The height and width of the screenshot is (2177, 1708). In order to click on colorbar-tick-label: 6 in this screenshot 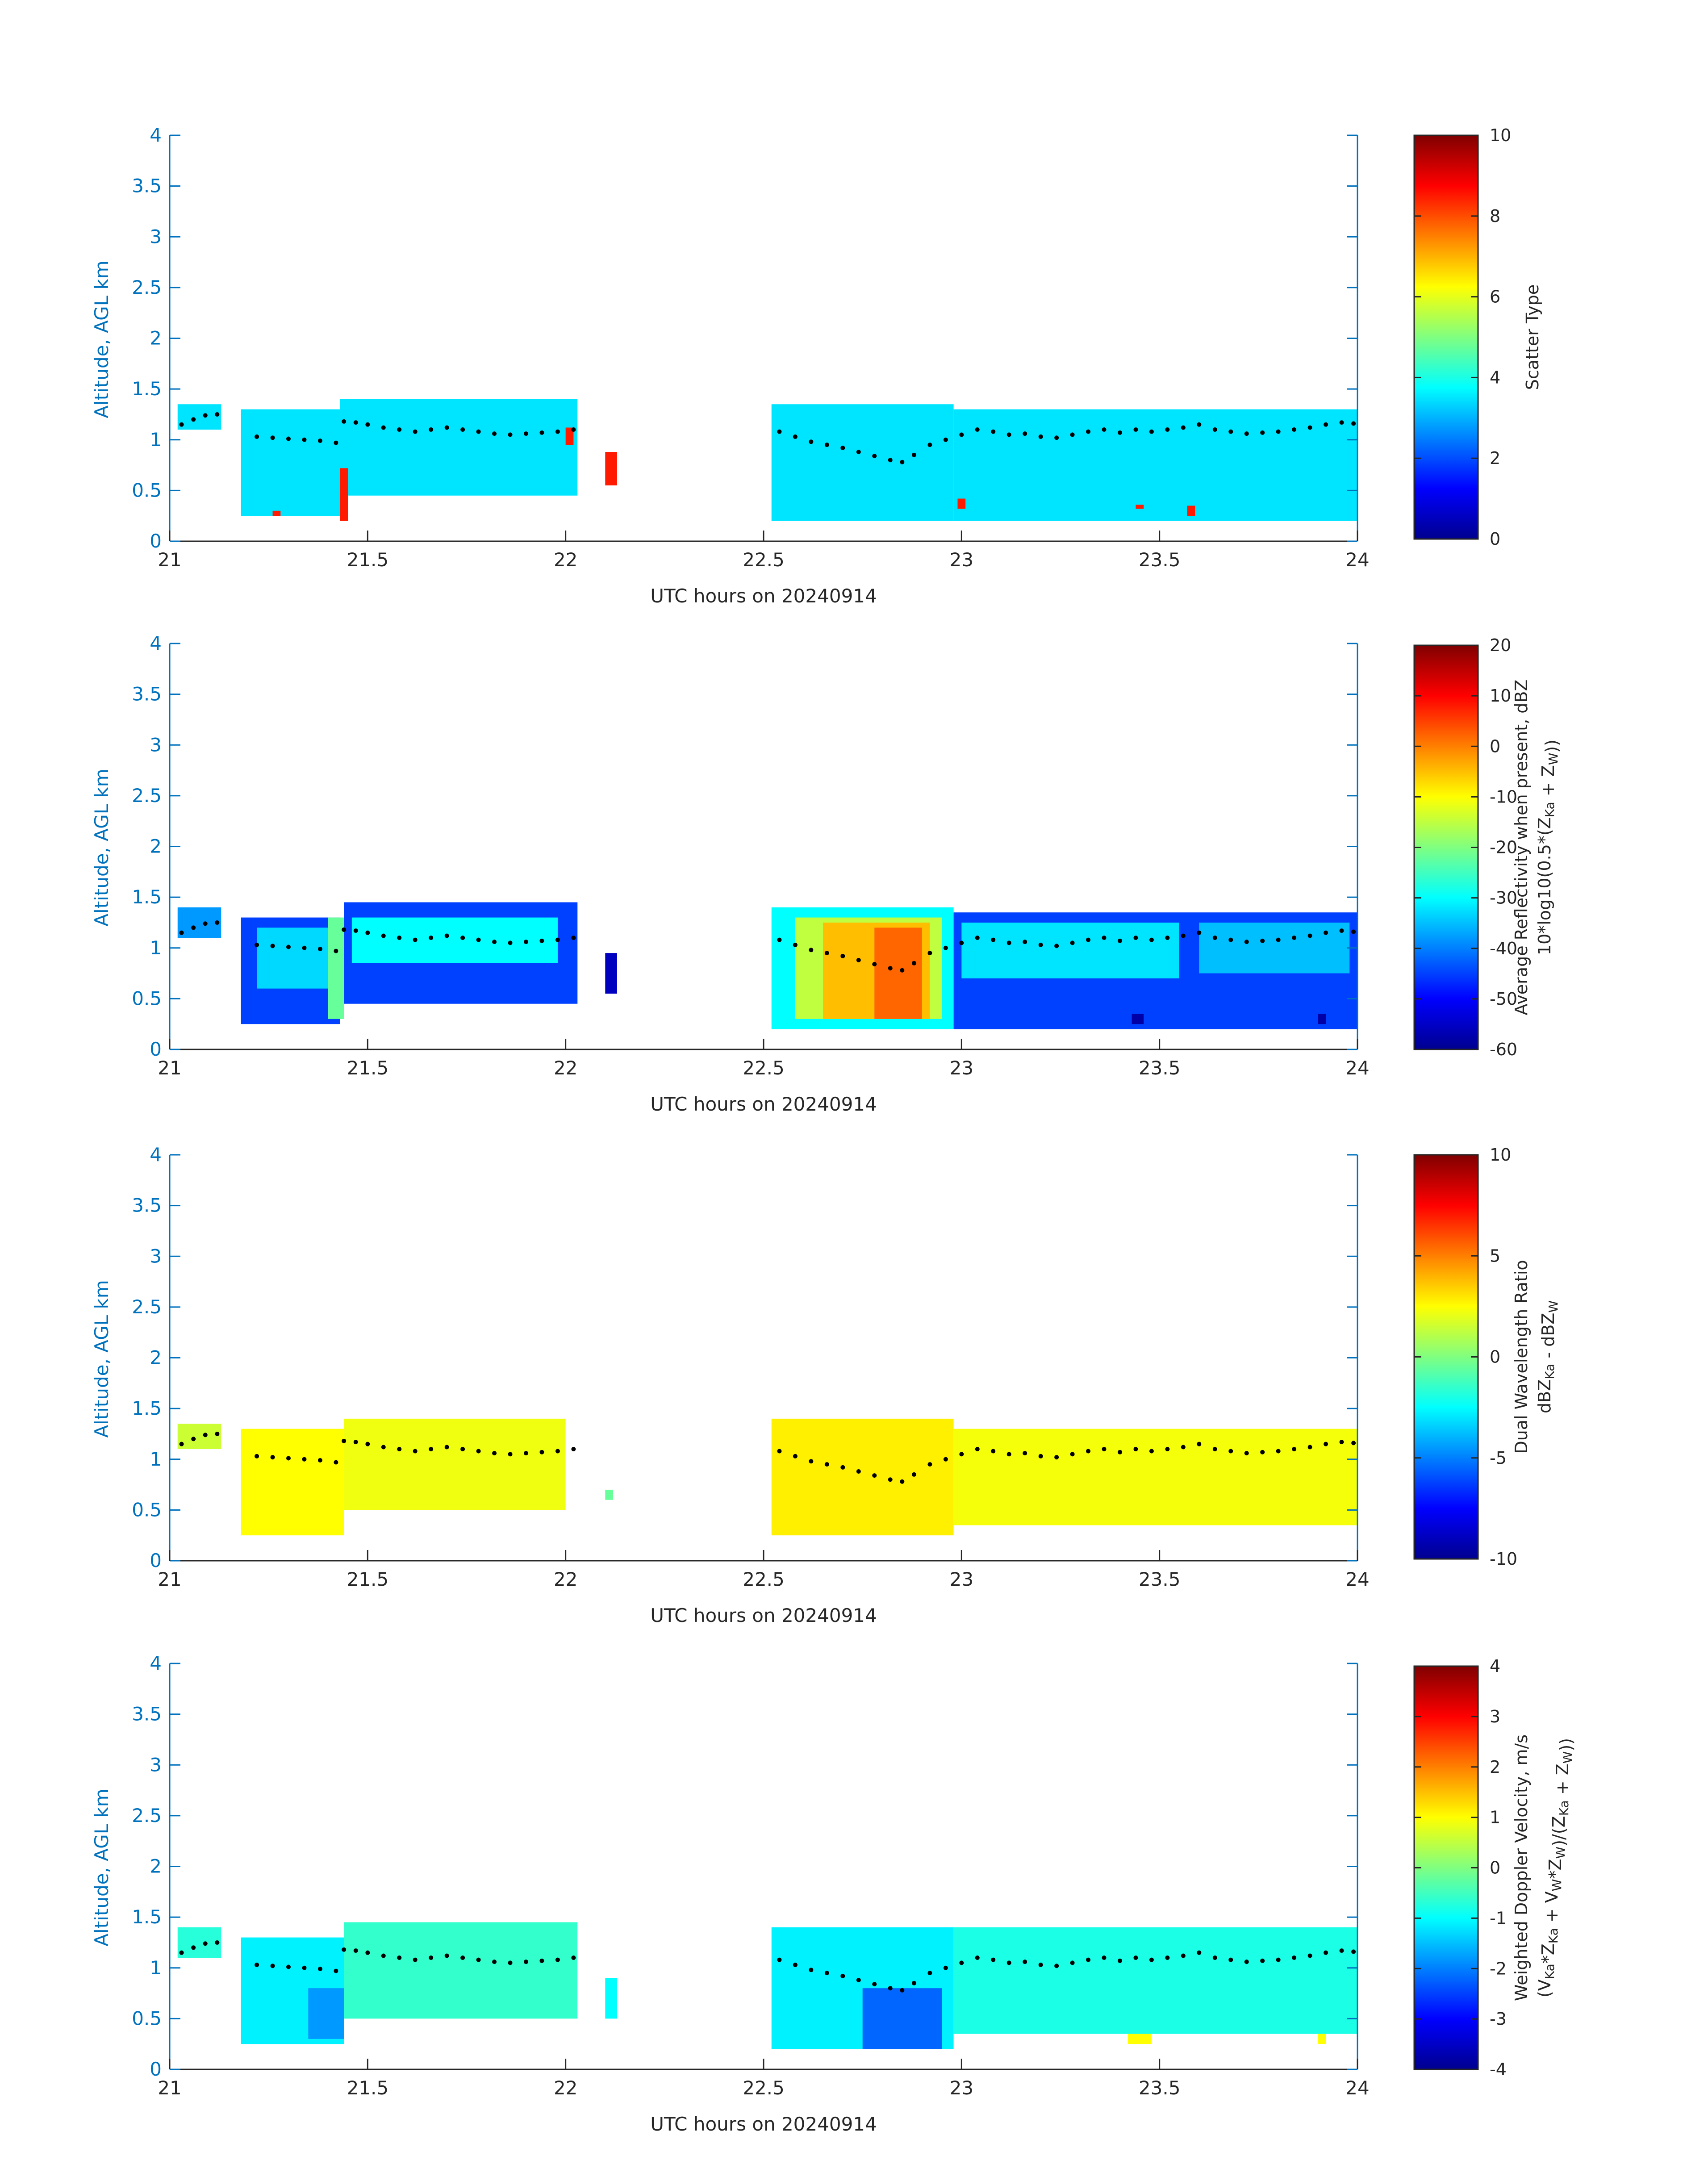, I will do `click(1495, 297)`.